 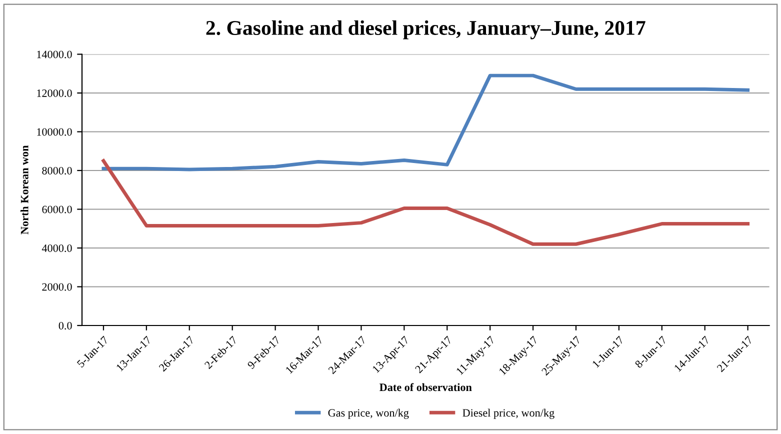 What do you see at coordinates (57, 170) in the screenshot?
I see `y-tick-label: 8000.0` at bounding box center [57, 170].